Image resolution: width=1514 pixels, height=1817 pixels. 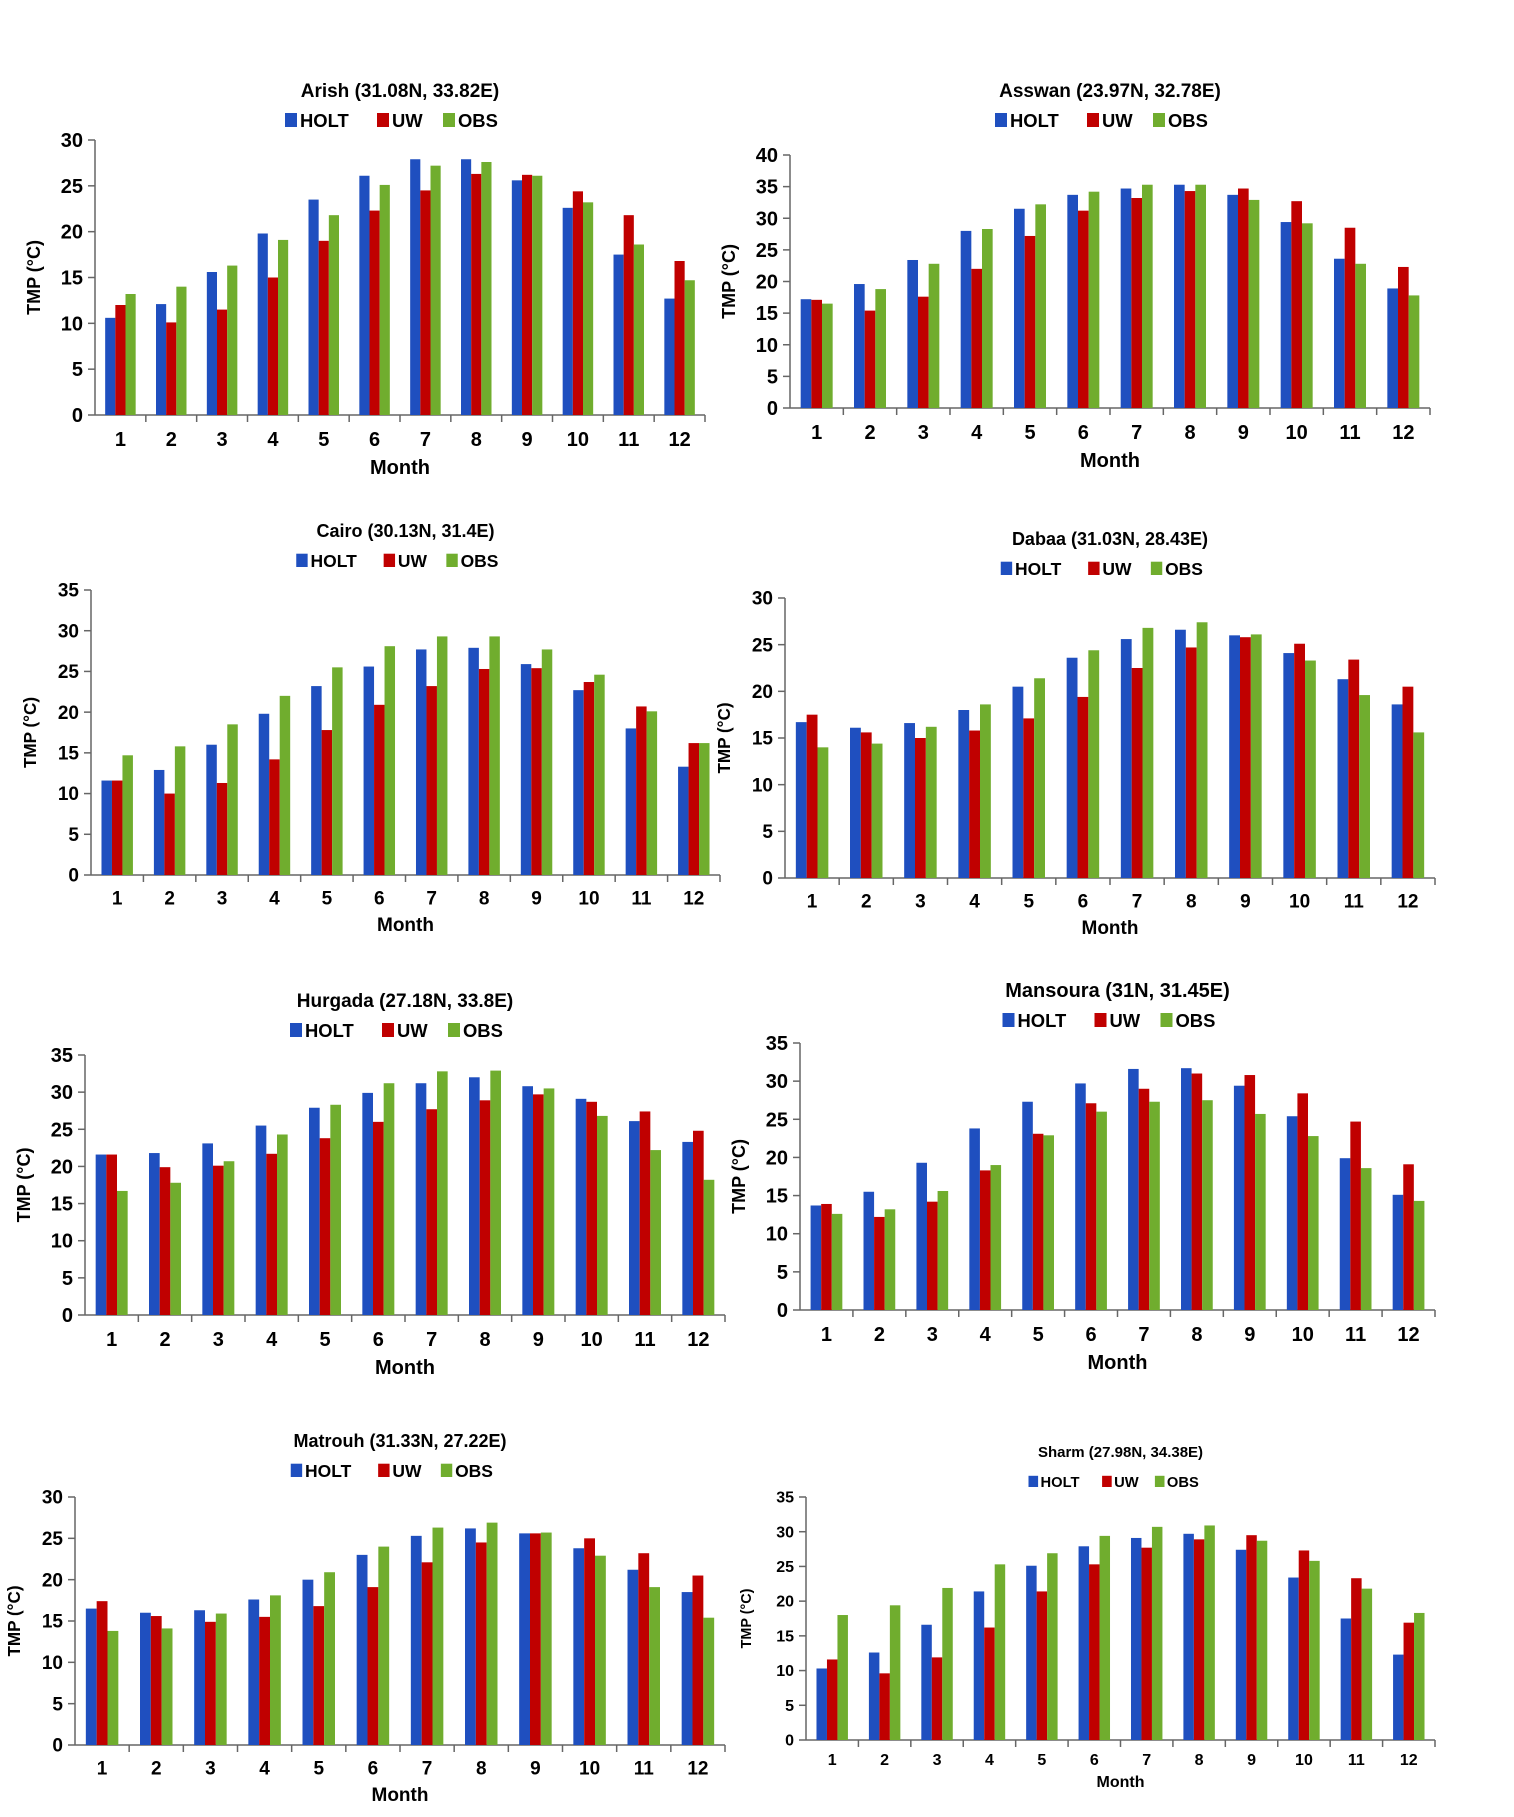 I want to click on x-tick-label: 11, so click(x=644, y=1768).